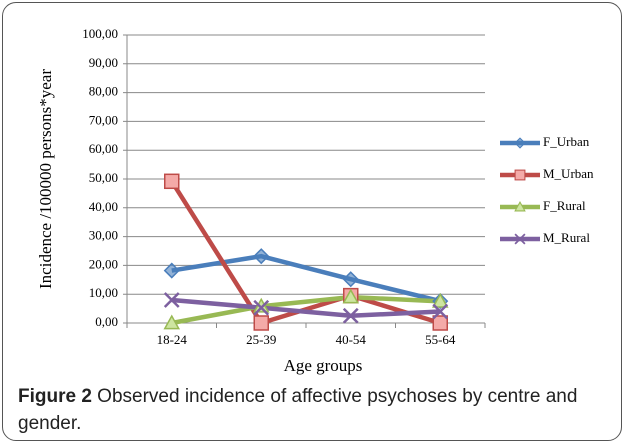 The height and width of the screenshot is (445, 626). Describe the element at coordinates (103, 148) in the screenshot. I see `y-tick-label: 60,00` at that location.